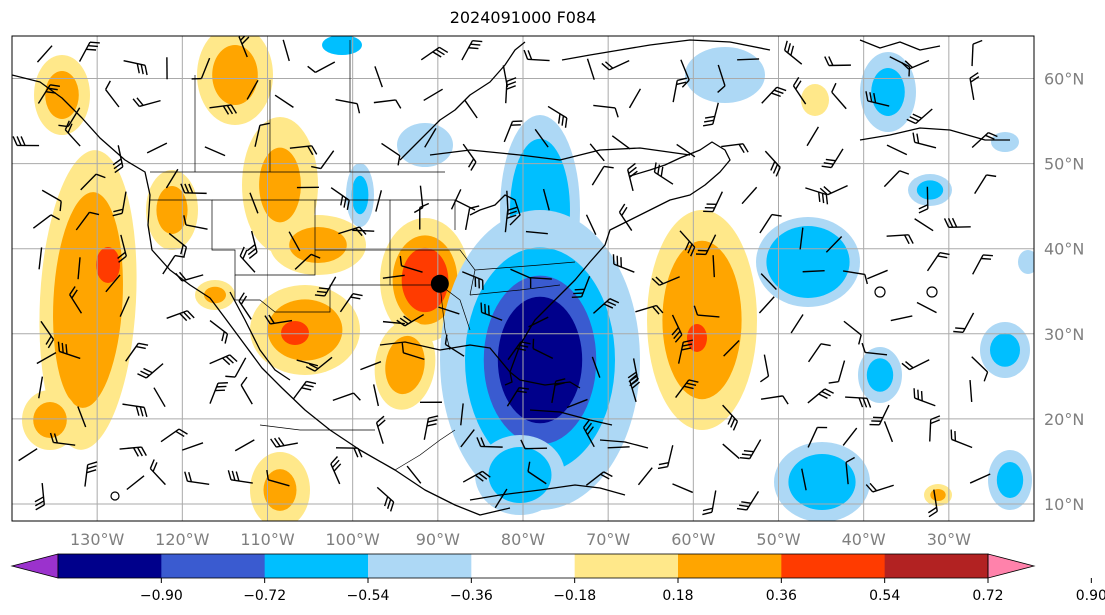 This screenshot has width=1105, height=615. Describe the element at coordinates (880, 375) in the screenshot. I see `negative-anomaly-area` at that location.